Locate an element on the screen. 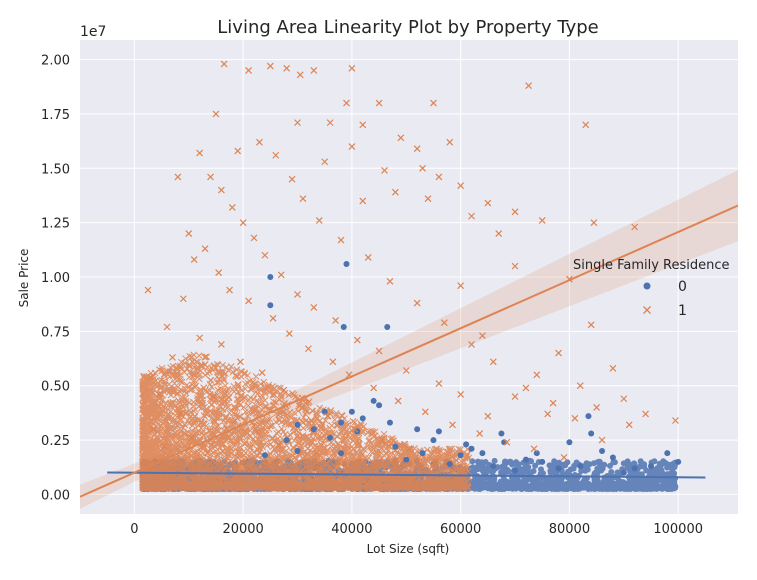  y-tick-label: 1.75 is located at coordinates (55, 115).